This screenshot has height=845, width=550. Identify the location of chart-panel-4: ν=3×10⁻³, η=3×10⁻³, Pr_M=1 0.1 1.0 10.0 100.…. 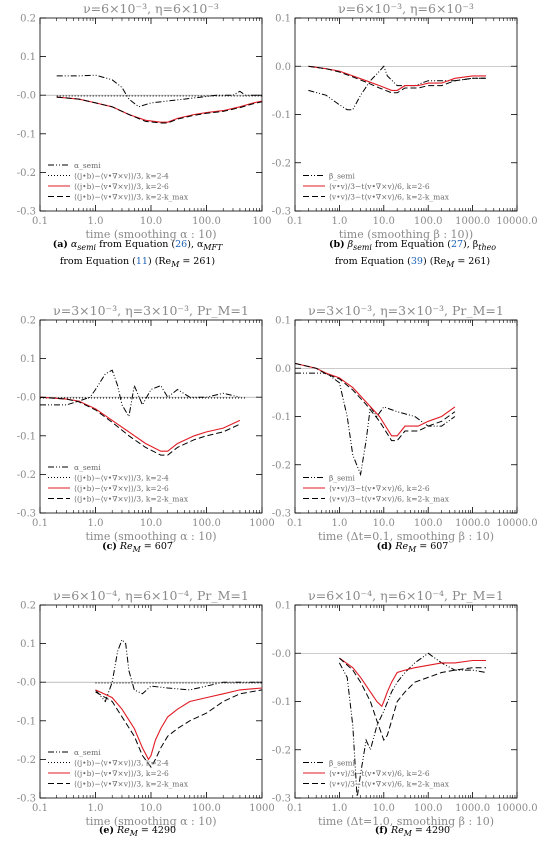
(405, 423).